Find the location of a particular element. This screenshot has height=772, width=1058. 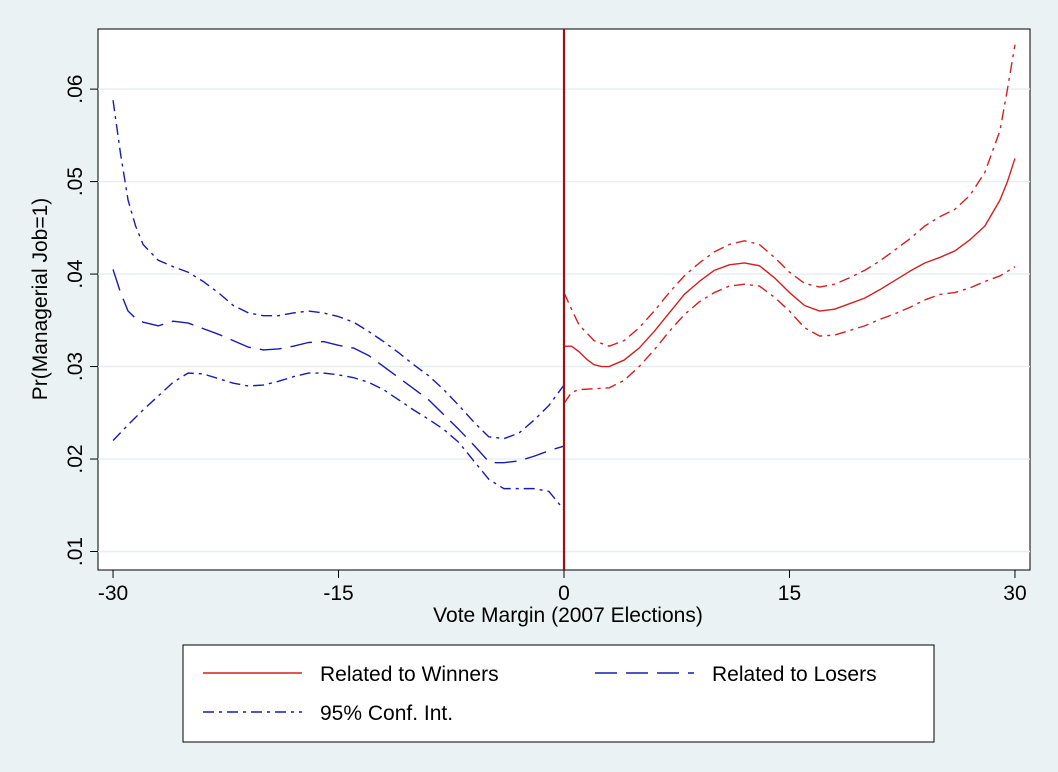

y-tick-label: .04 is located at coordinates (75, 274).